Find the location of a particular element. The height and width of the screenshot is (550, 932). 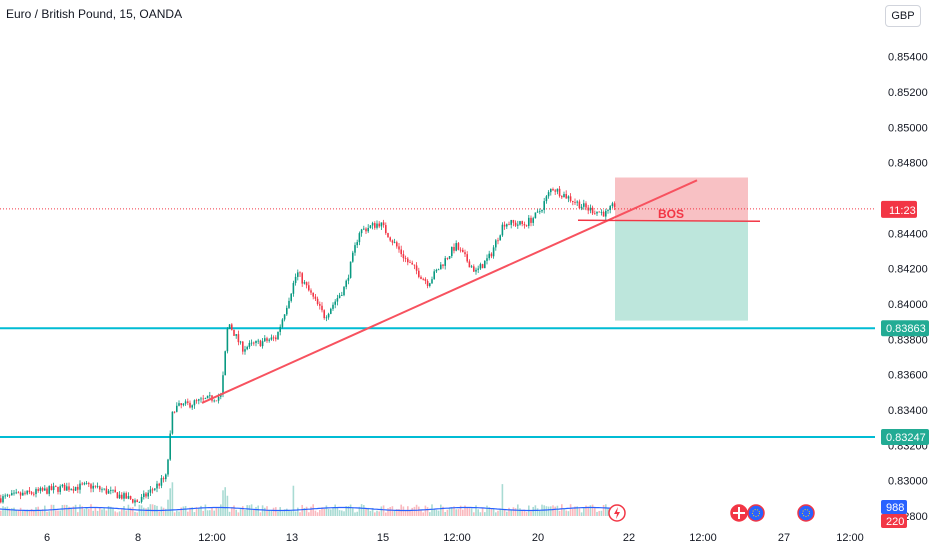

time-axis-label: 6 is located at coordinates (47, 538).